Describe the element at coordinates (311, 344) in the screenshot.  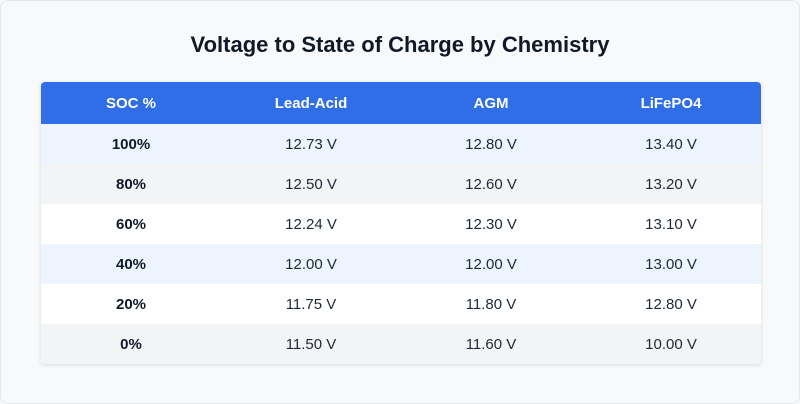
I see `lead-acid-cell: 11.50 V` at that location.